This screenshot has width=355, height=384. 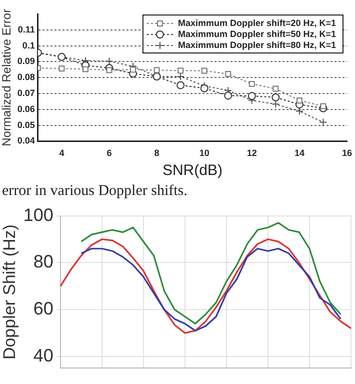 I want to click on x-axis-title: SNR(dB), so click(x=192, y=171).